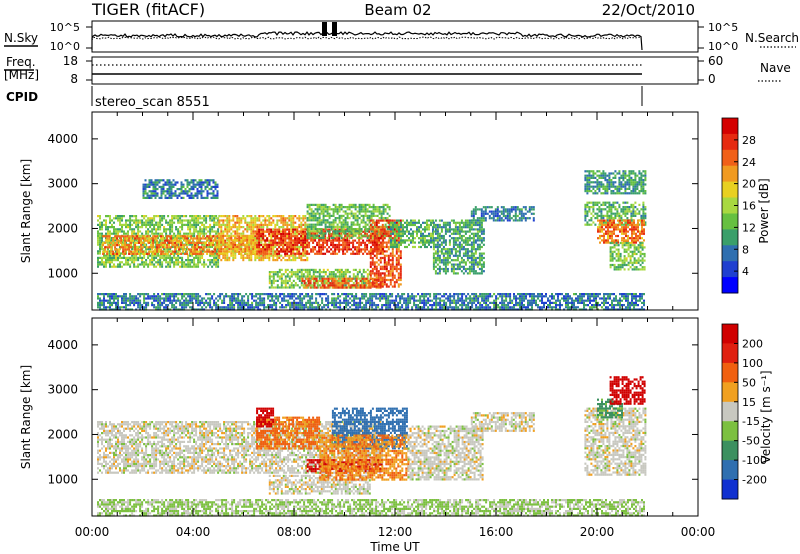 The image size is (800, 554). I want to click on cpid-label: CPID, so click(22, 97).